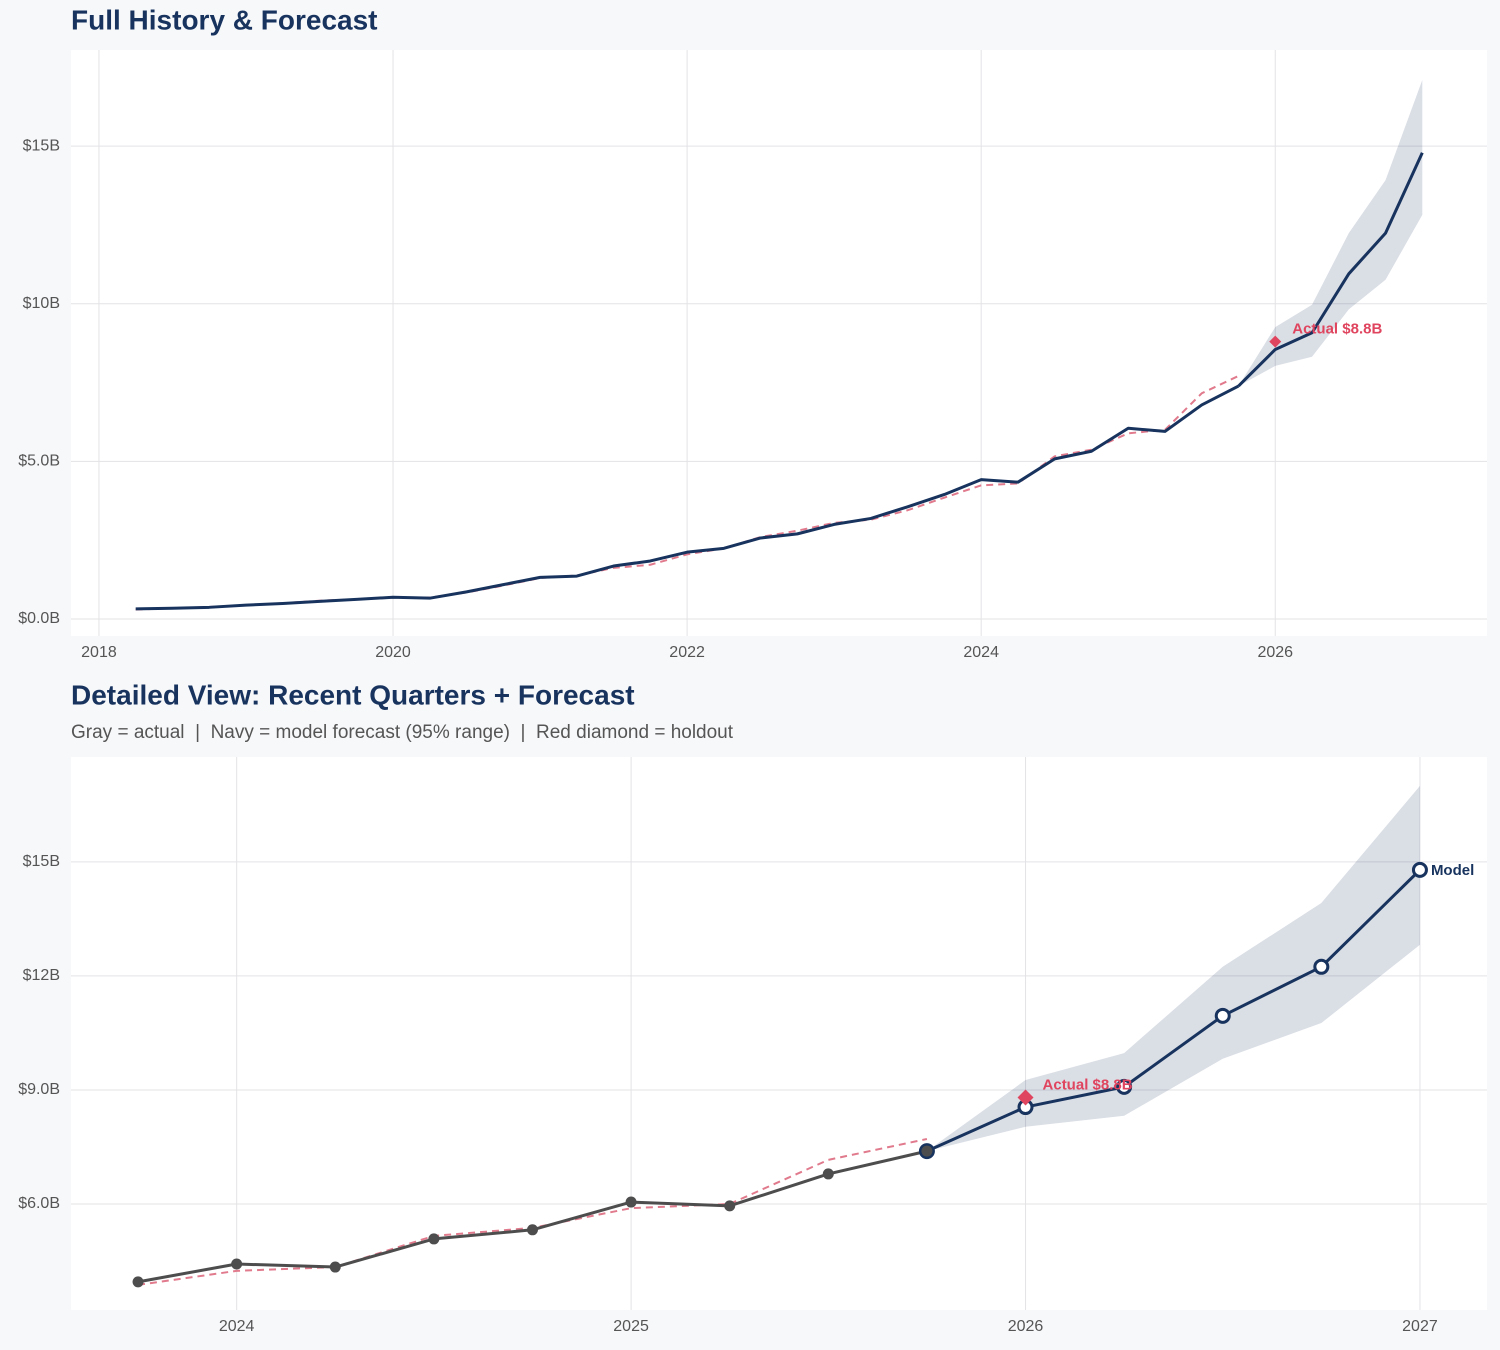 Image resolution: width=1500 pixels, height=1350 pixels. Describe the element at coordinates (1452, 870) in the screenshot. I see `series-label: Model` at that location.